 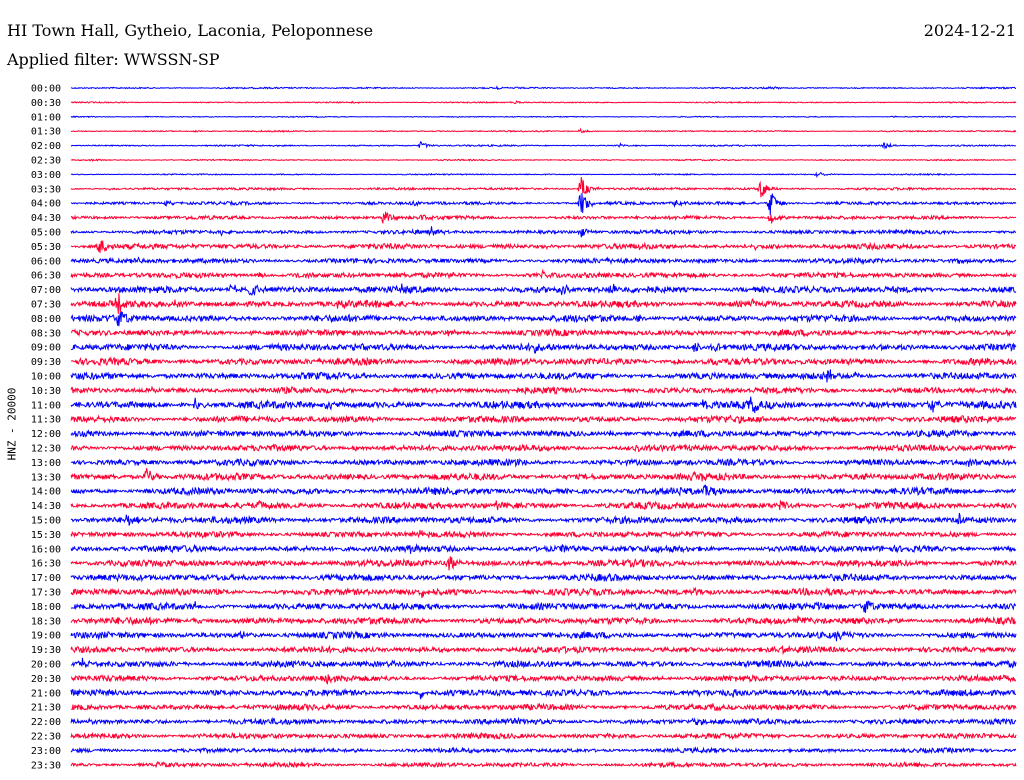 I want to click on hour-label: 08:30, so click(x=46, y=333).